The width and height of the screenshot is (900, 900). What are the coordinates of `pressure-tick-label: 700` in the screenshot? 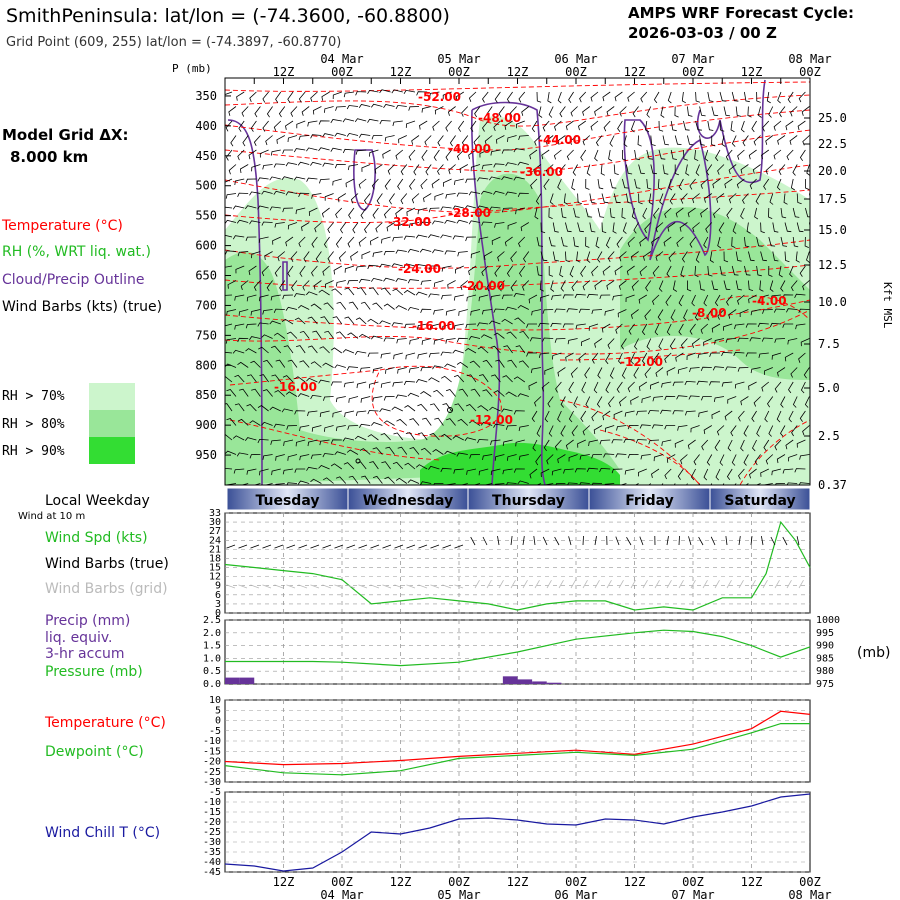 It's located at (206, 305).